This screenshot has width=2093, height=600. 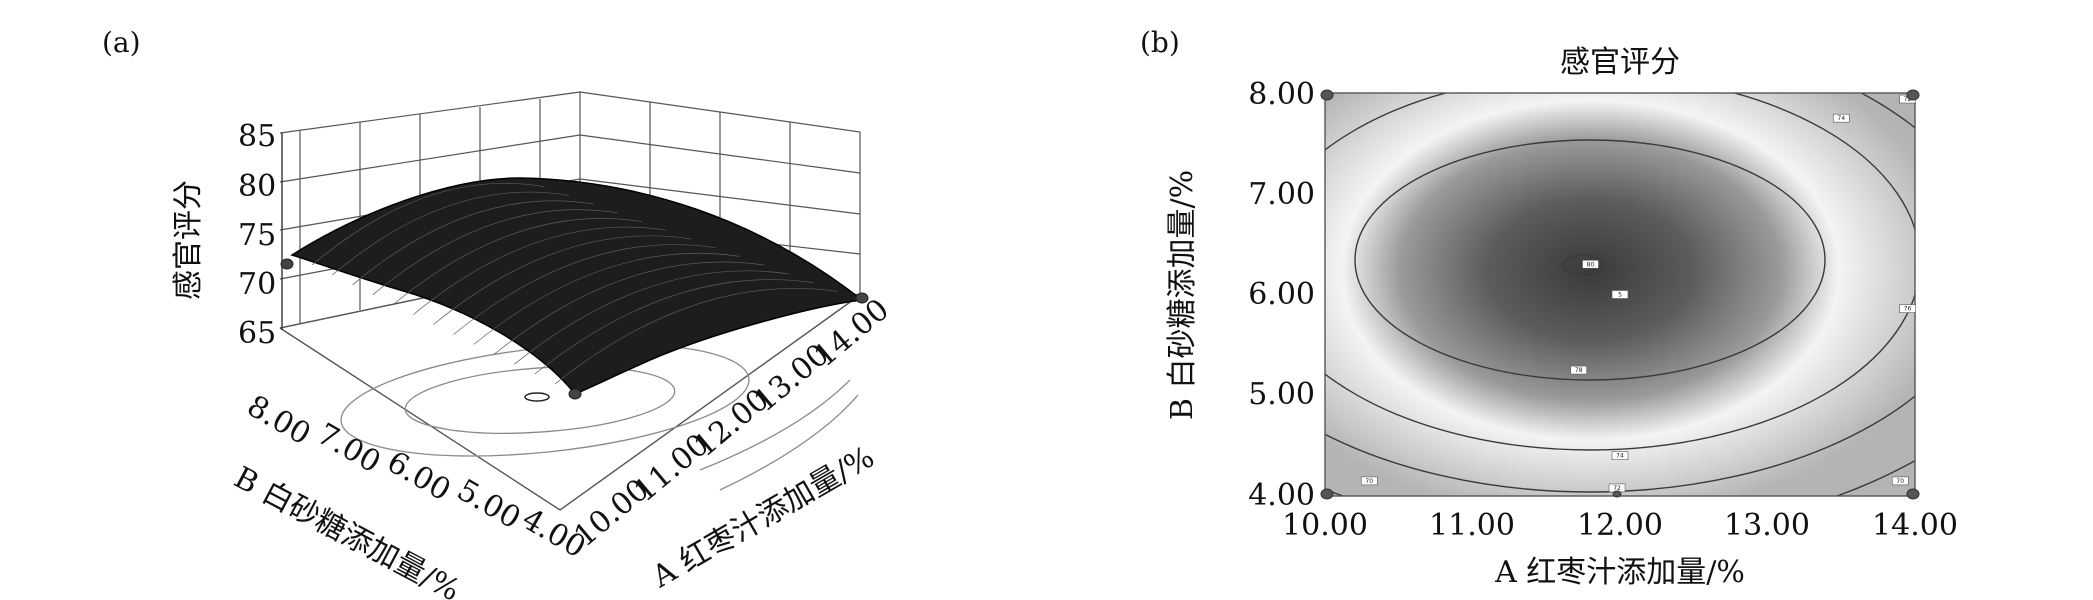 I want to click on design-points-3d, so click(x=574, y=329).